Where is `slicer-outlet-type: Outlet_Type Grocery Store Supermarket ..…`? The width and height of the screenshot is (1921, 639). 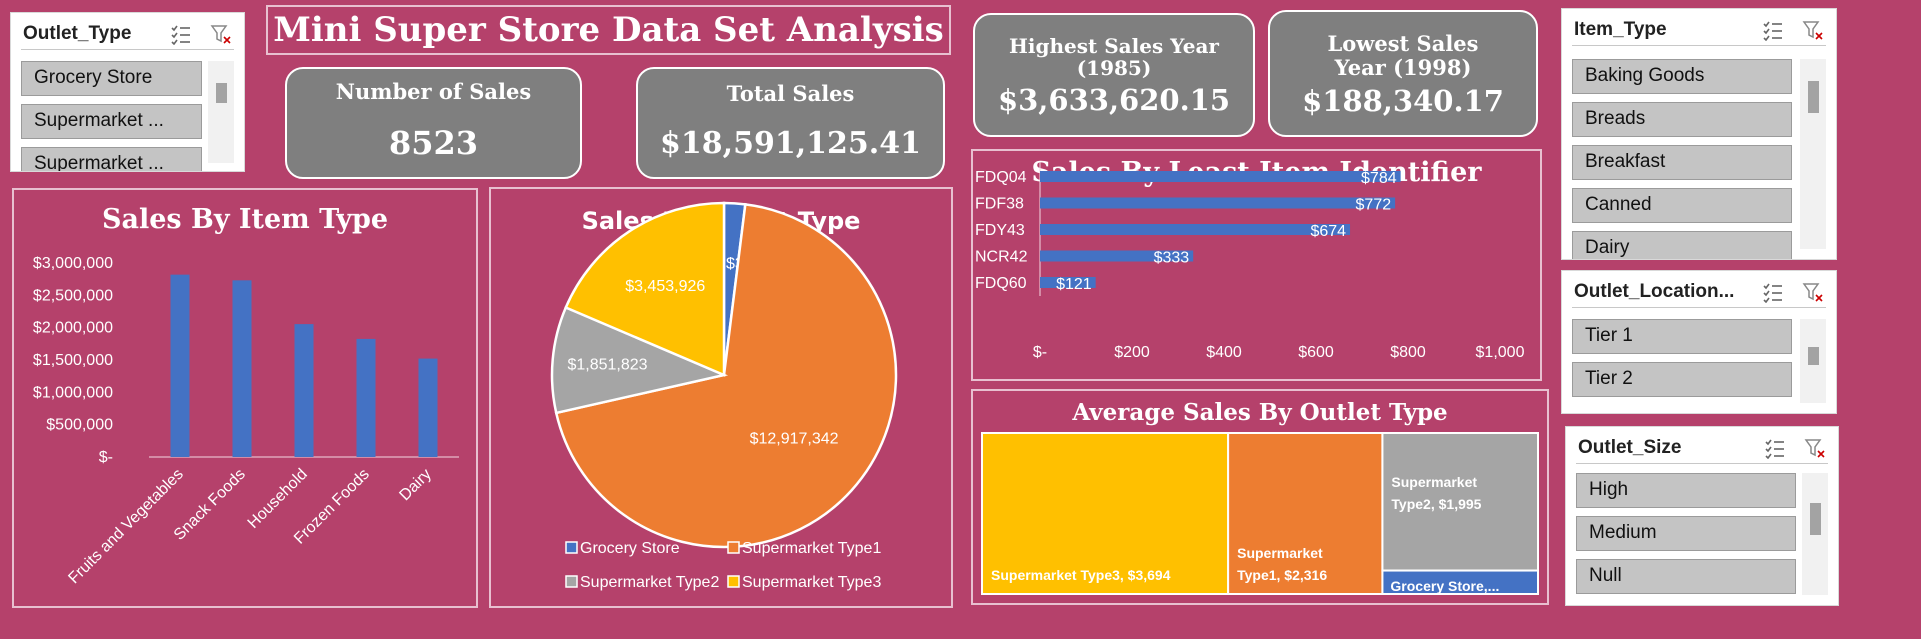
slicer-outlet-type: Outlet_Type Grocery Store Supermarket ..… is located at coordinates (127, 92).